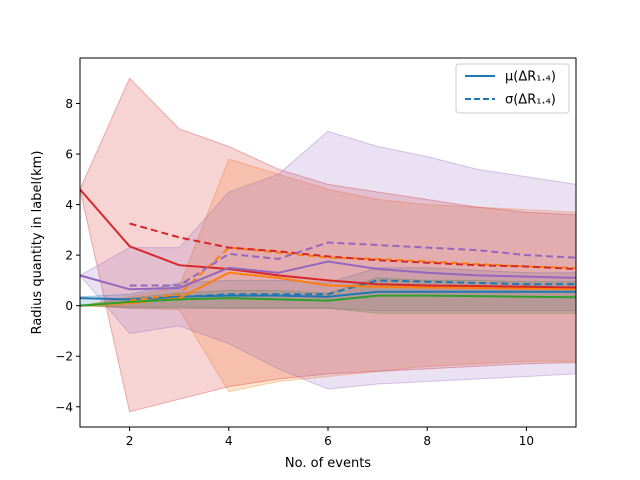 This screenshot has width=640, height=480. I want to click on x-axis-ticks: 2 4 6 8 10, so click(330, 437).